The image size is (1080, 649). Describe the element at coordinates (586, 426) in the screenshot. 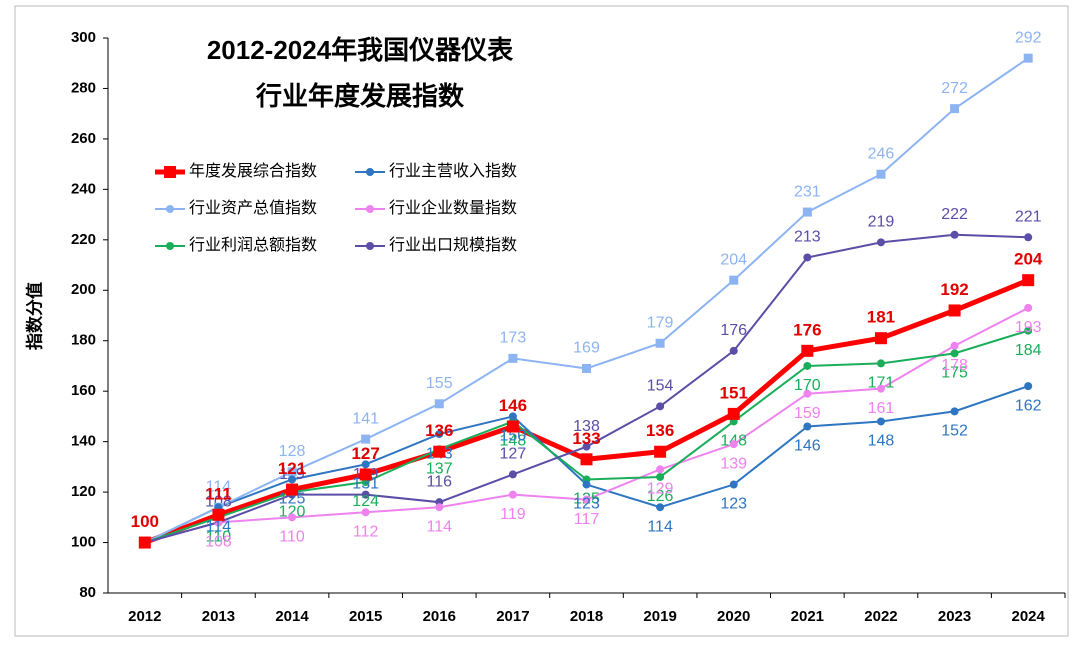

I see `data-label: 138` at that location.